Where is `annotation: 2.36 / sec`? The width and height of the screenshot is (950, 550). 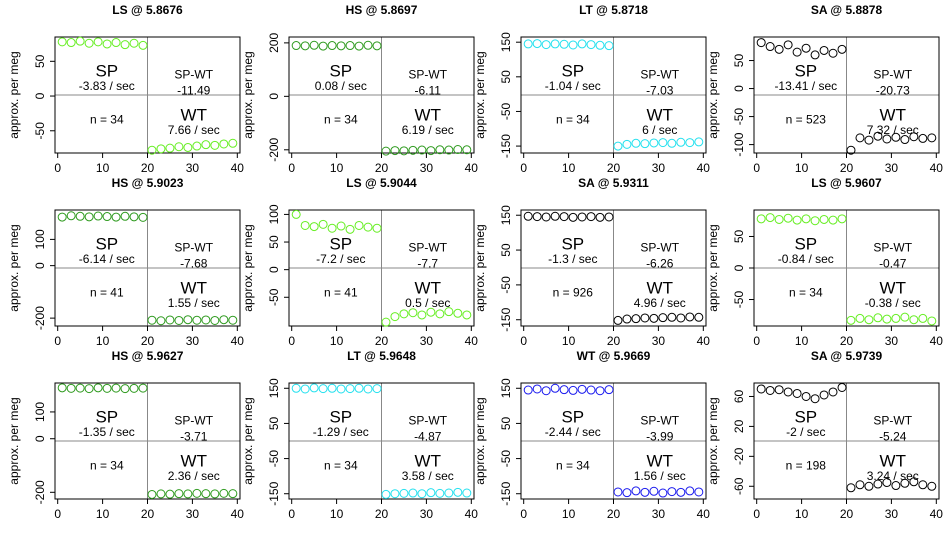
annotation: 2.36 / sec is located at coordinates (194, 476).